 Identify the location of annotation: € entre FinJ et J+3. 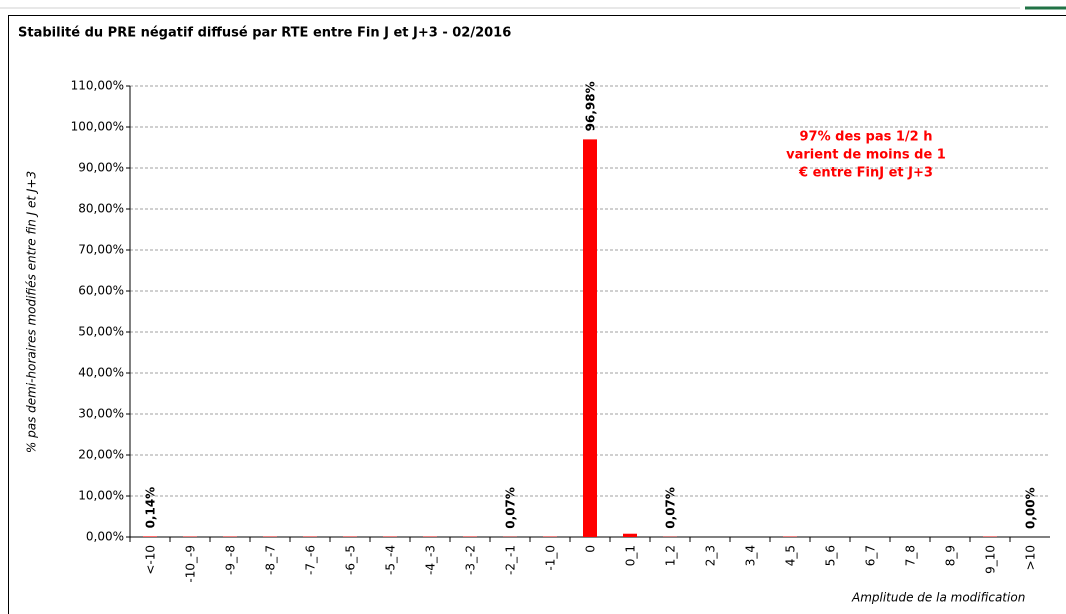
(865, 173).